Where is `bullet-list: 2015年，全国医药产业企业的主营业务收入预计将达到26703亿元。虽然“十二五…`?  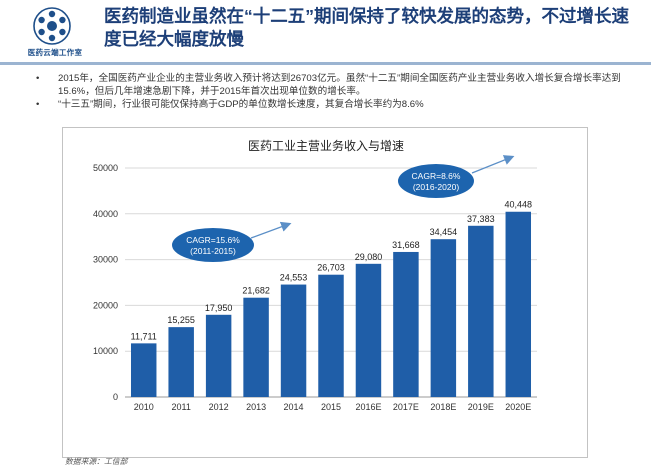 bullet-list: 2015年，全国医药产业企业的主营业务收入预计将达到26703亿元。虽然“十二五… is located at coordinates (336, 92).